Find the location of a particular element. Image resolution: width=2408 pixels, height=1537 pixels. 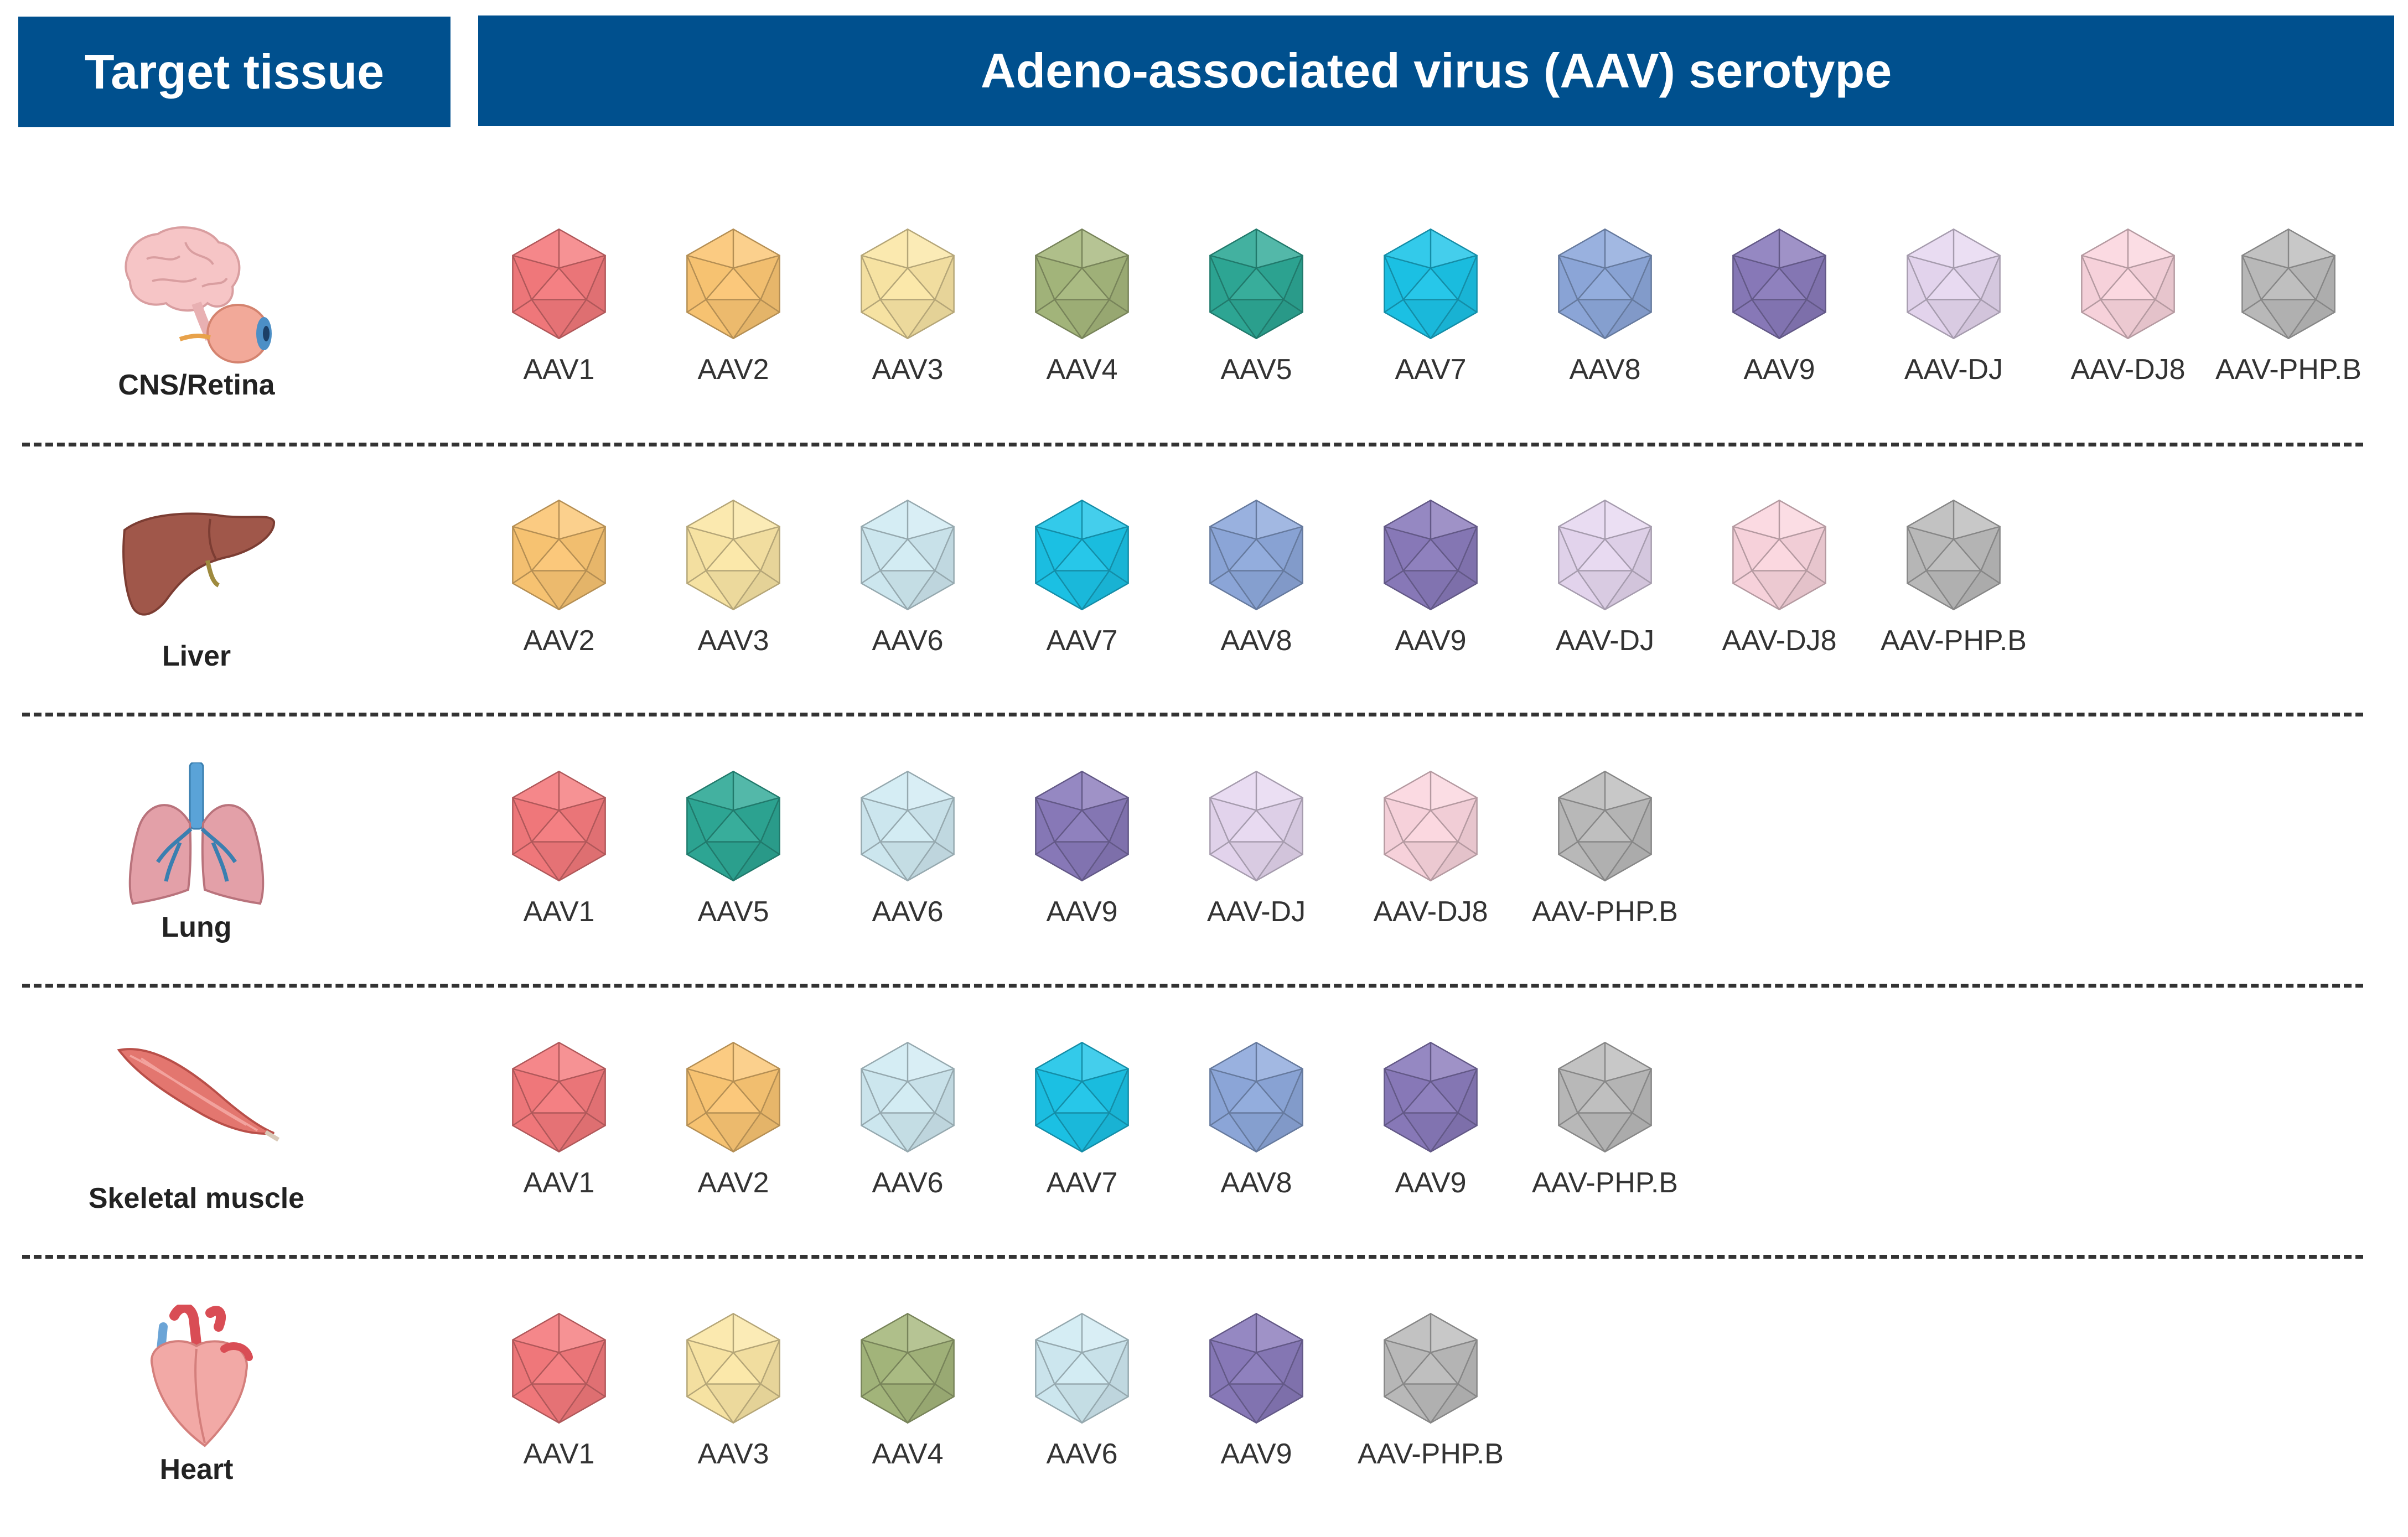

muscle-icon is located at coordinates (196, 1105).